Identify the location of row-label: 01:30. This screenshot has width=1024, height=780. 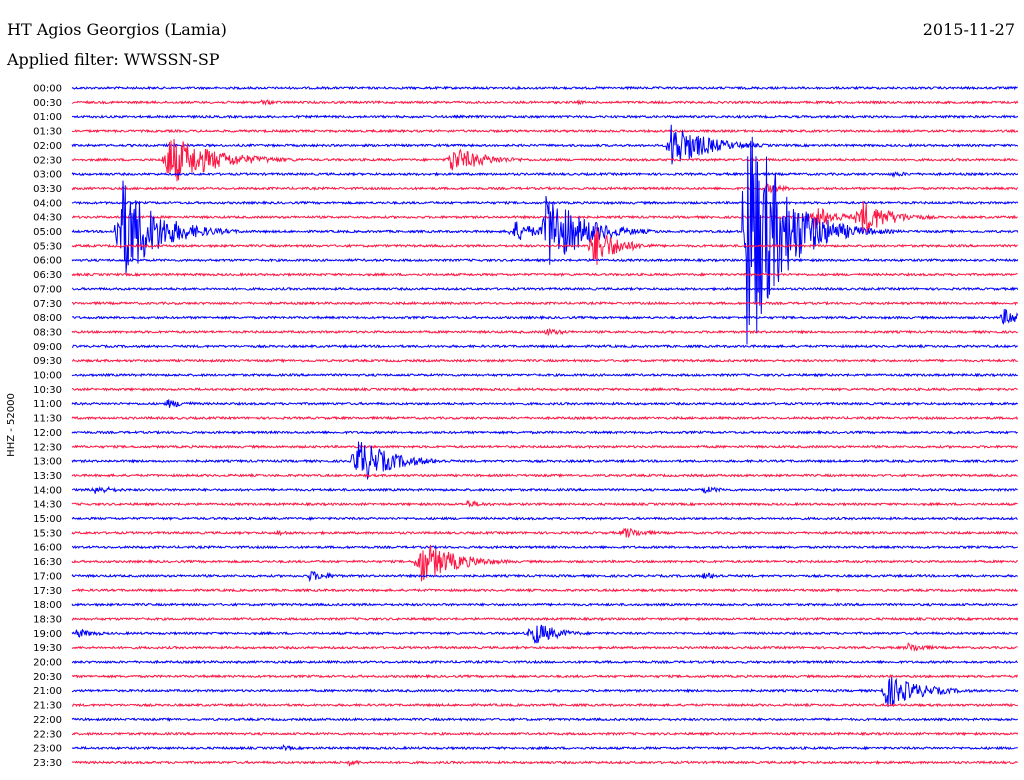
(47, 132).